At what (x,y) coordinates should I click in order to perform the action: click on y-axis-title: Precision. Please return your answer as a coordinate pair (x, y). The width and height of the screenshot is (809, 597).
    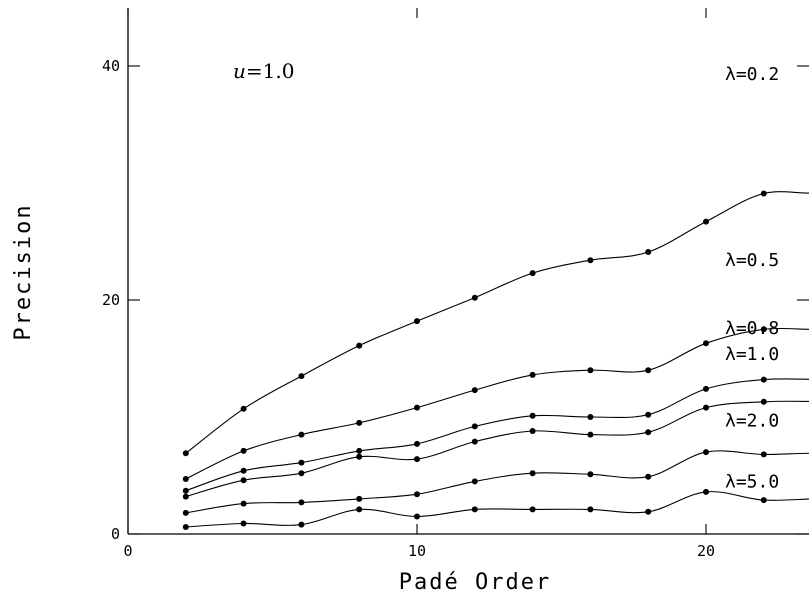
    Looking at the image, I should click on (23, 271).